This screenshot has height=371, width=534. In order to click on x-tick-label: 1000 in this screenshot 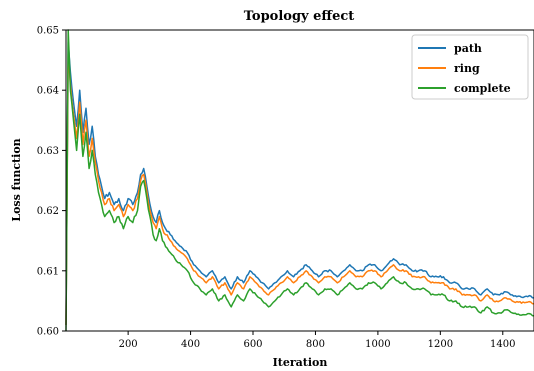, I will do `click(377, 344)`.